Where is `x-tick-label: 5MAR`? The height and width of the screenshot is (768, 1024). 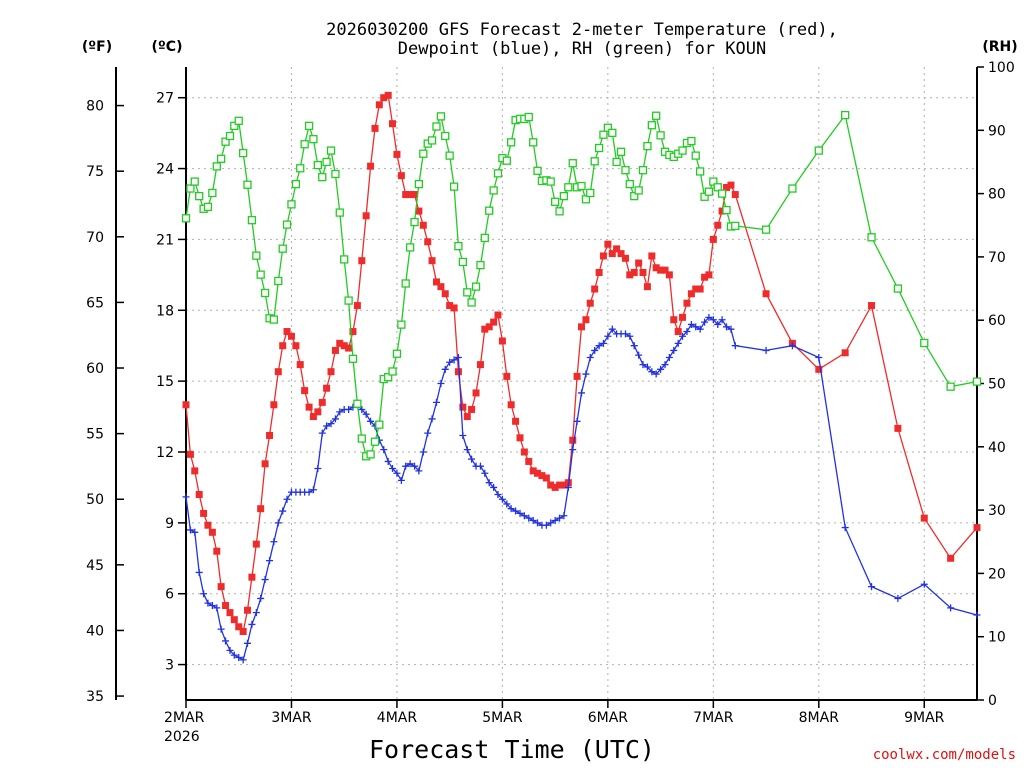
x-tick-label: 5MAR is located at coordinates (502, 718).